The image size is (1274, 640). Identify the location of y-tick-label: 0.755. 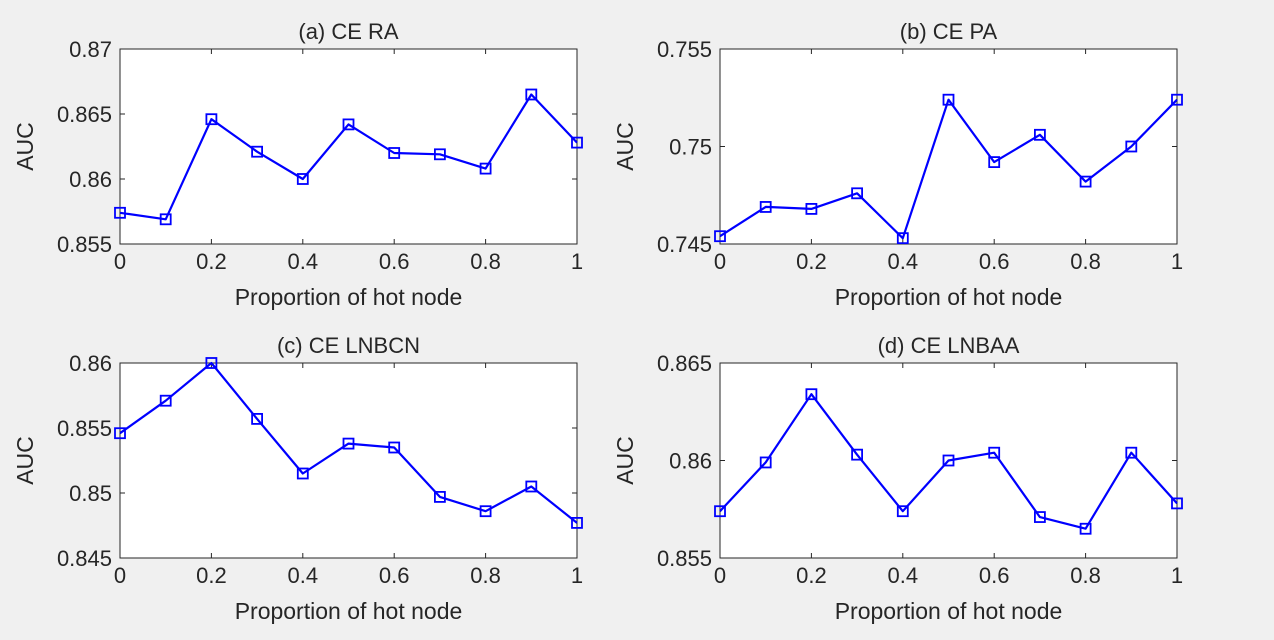
(684, 49).